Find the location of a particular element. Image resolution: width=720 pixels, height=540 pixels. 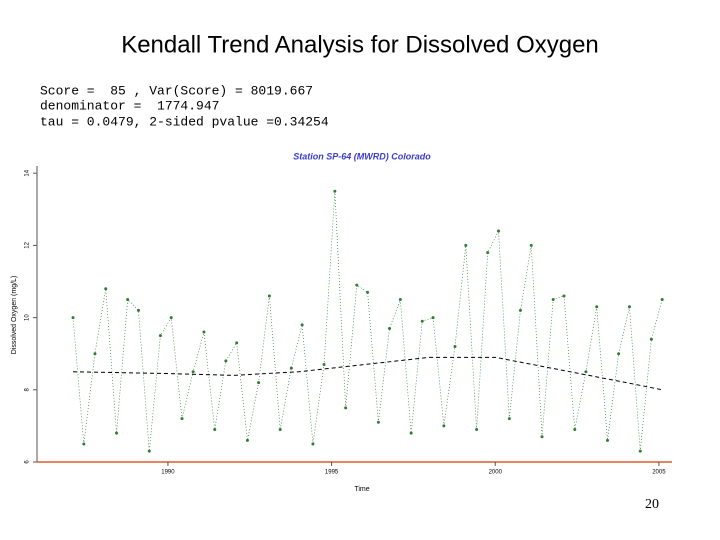

y-axis-label: Dissolved Oxygen (mg/L) is located at coordinates (14, 315).